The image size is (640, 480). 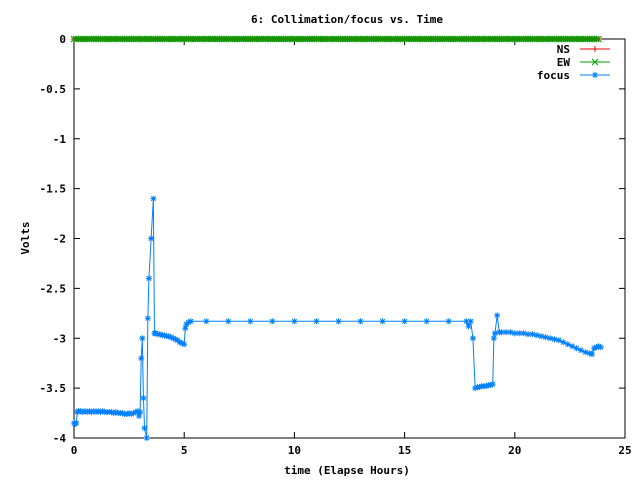 I want to click on legend-marker-EW, so click(x=595, y=62).